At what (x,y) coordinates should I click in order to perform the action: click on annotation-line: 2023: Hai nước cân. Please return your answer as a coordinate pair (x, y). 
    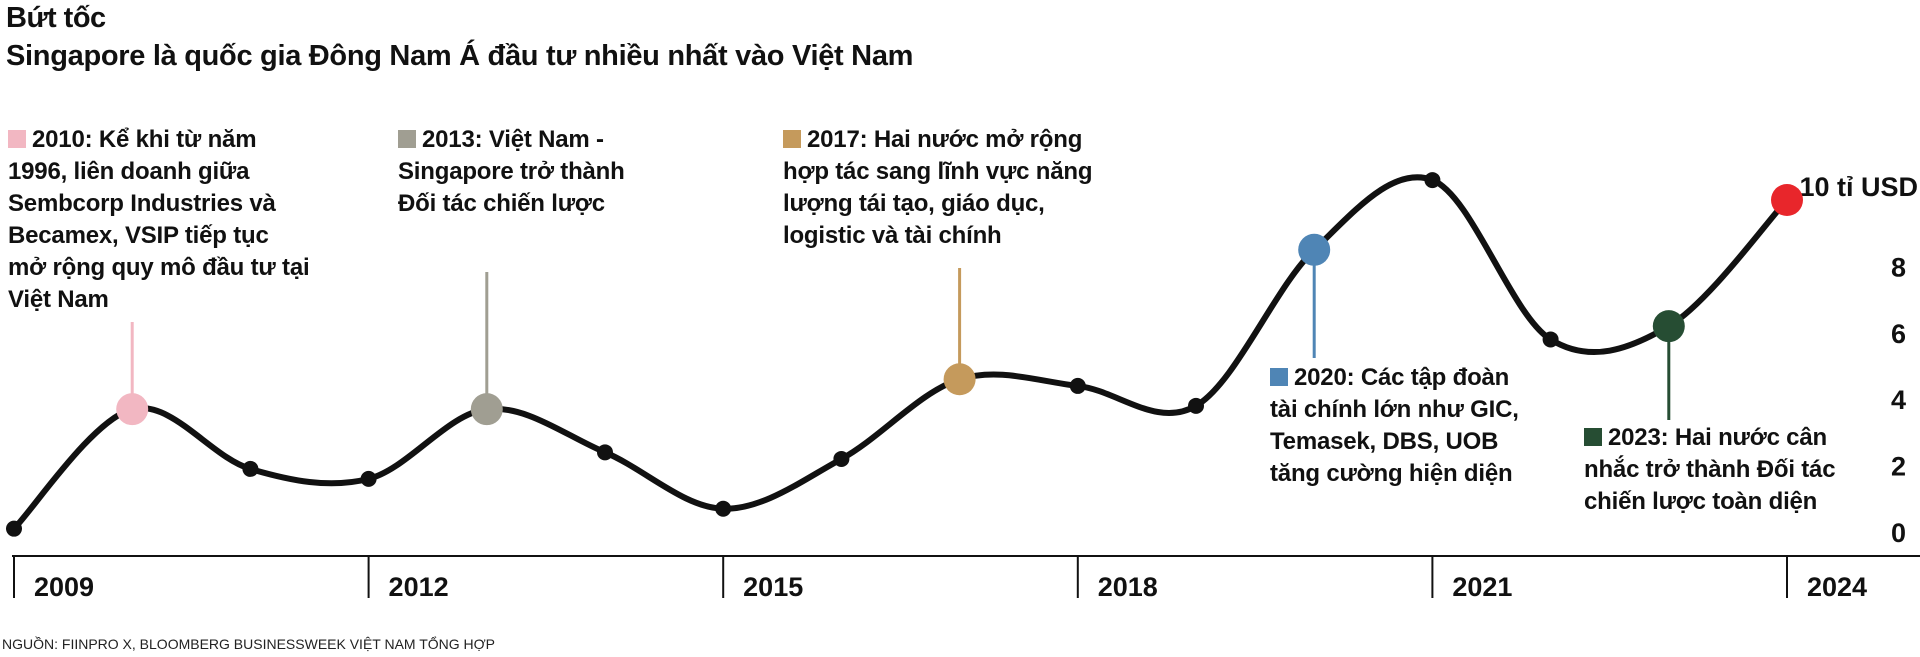
    Looking at the image, I should click on (1717, 437).